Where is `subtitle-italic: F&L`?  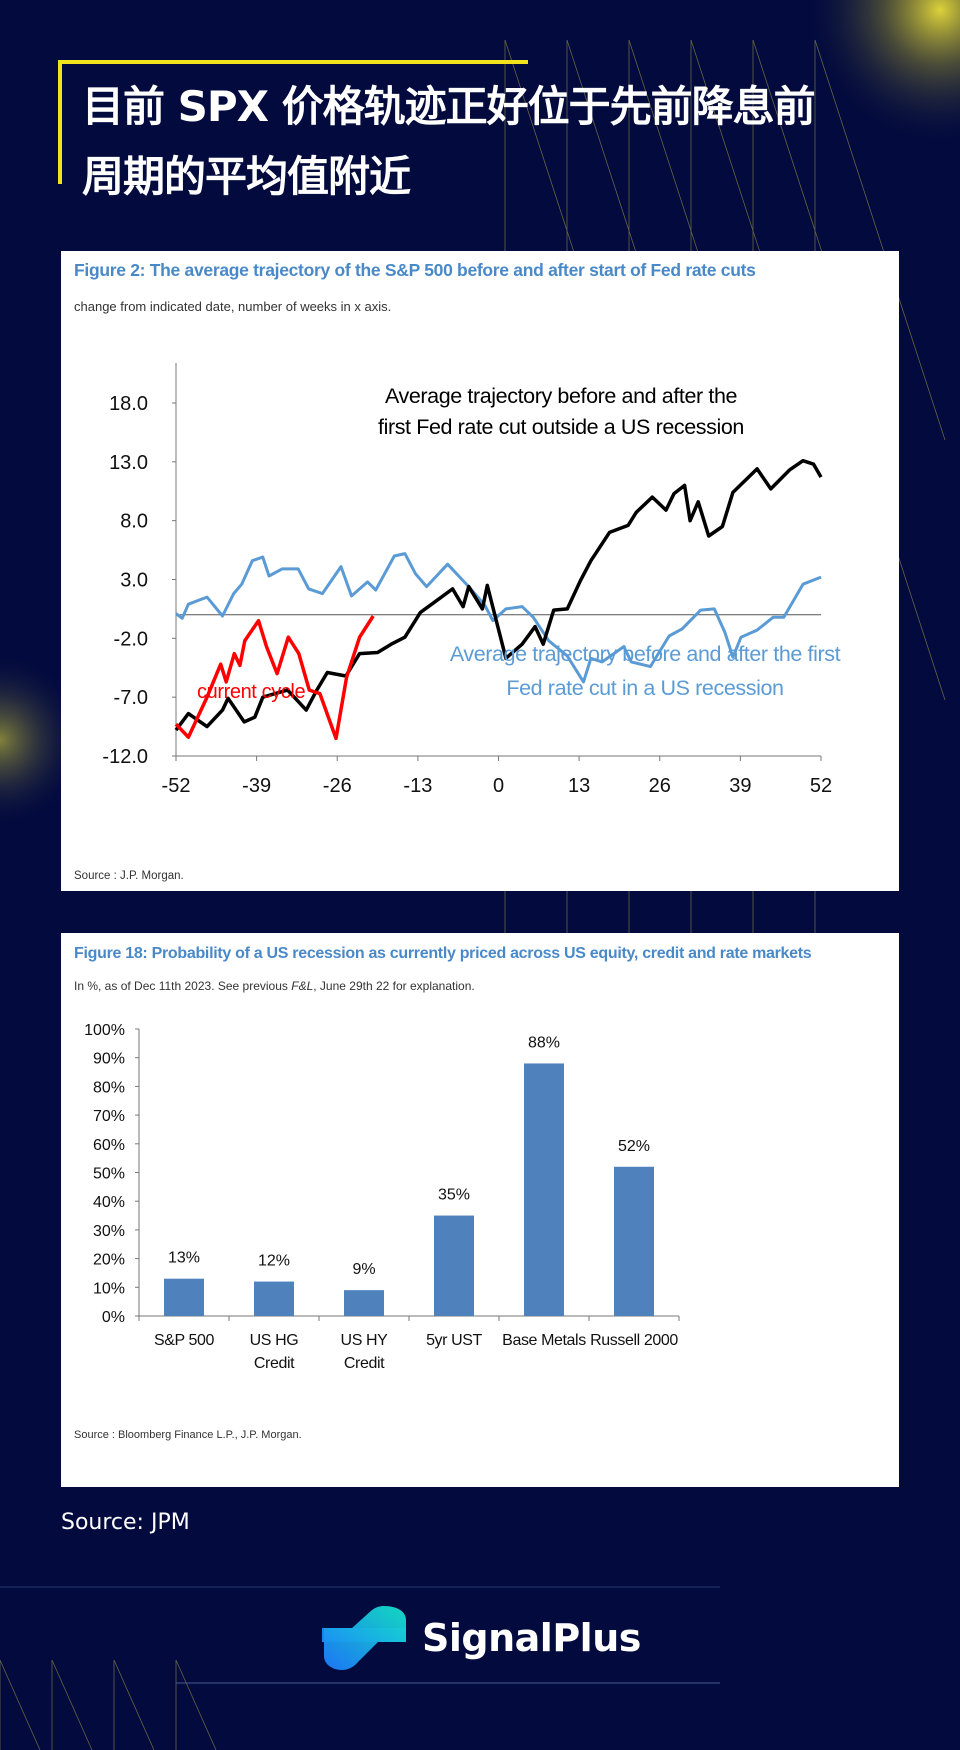
subtitle-italic: F&L is located at coordinates (302, 986).